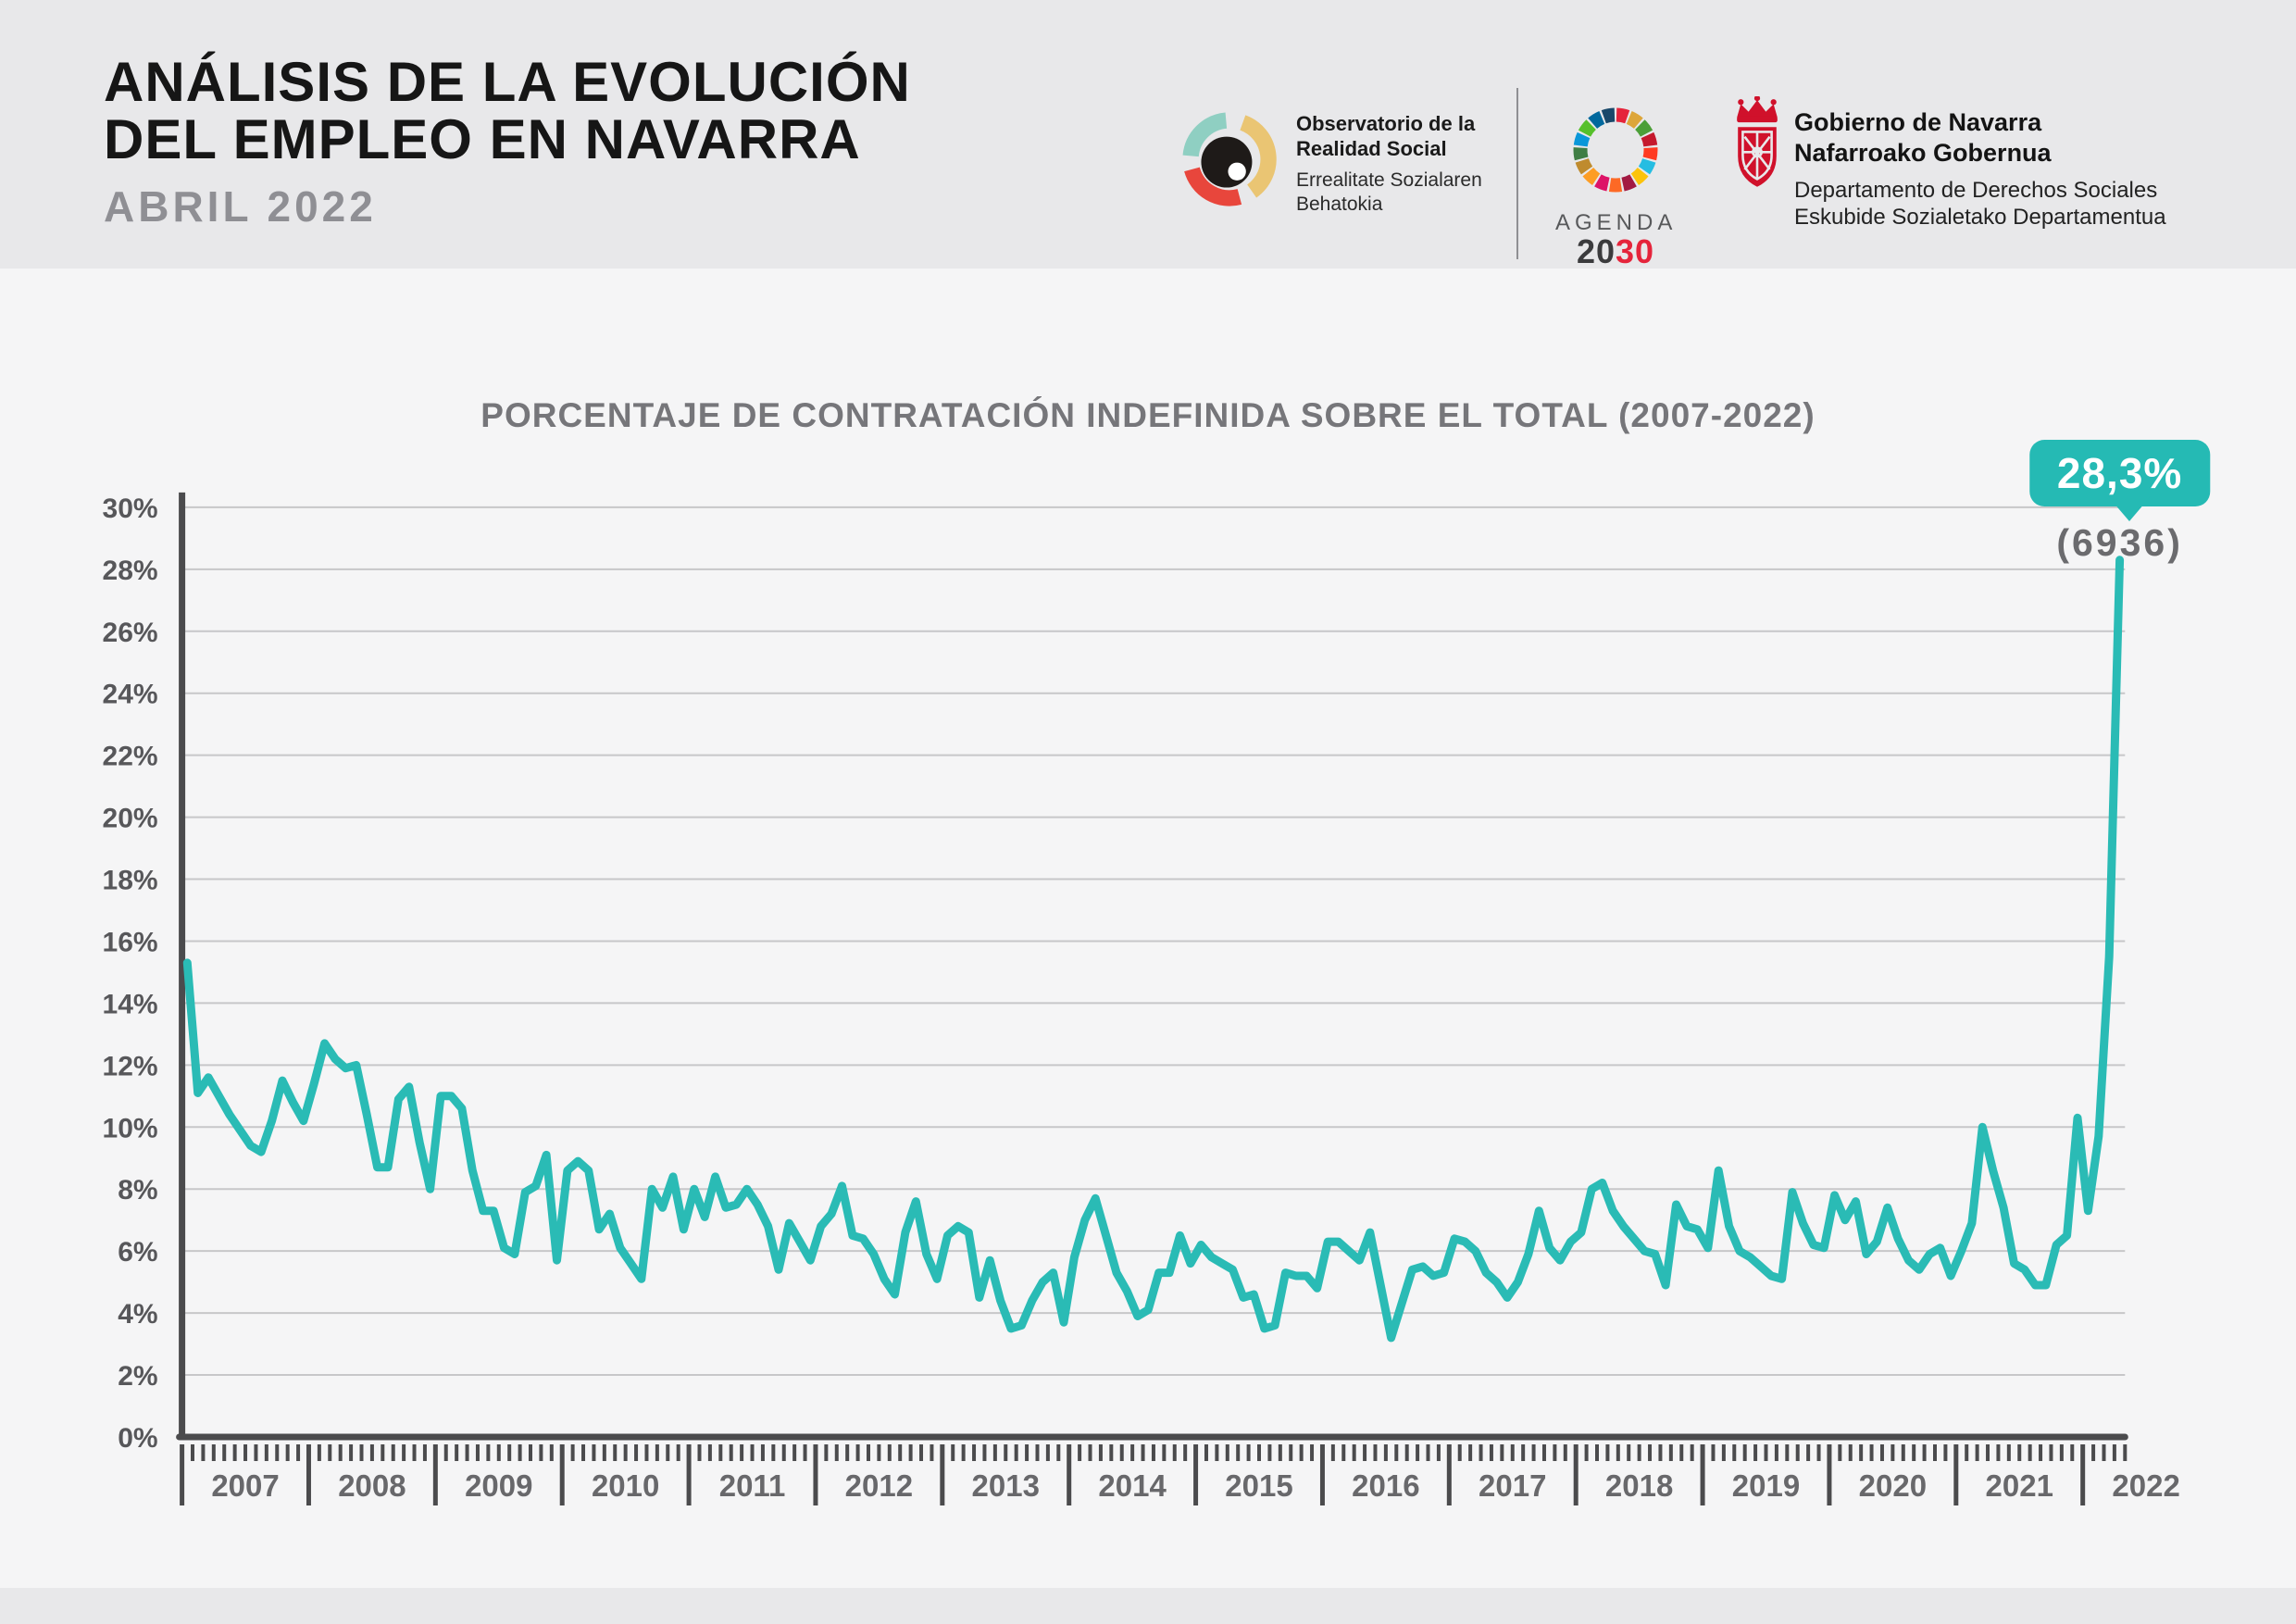 The image size is (2296, 1624). Describe the element at coordinates (498, 1485) in the screenshot. I see `svg-text: 2009` at that location.